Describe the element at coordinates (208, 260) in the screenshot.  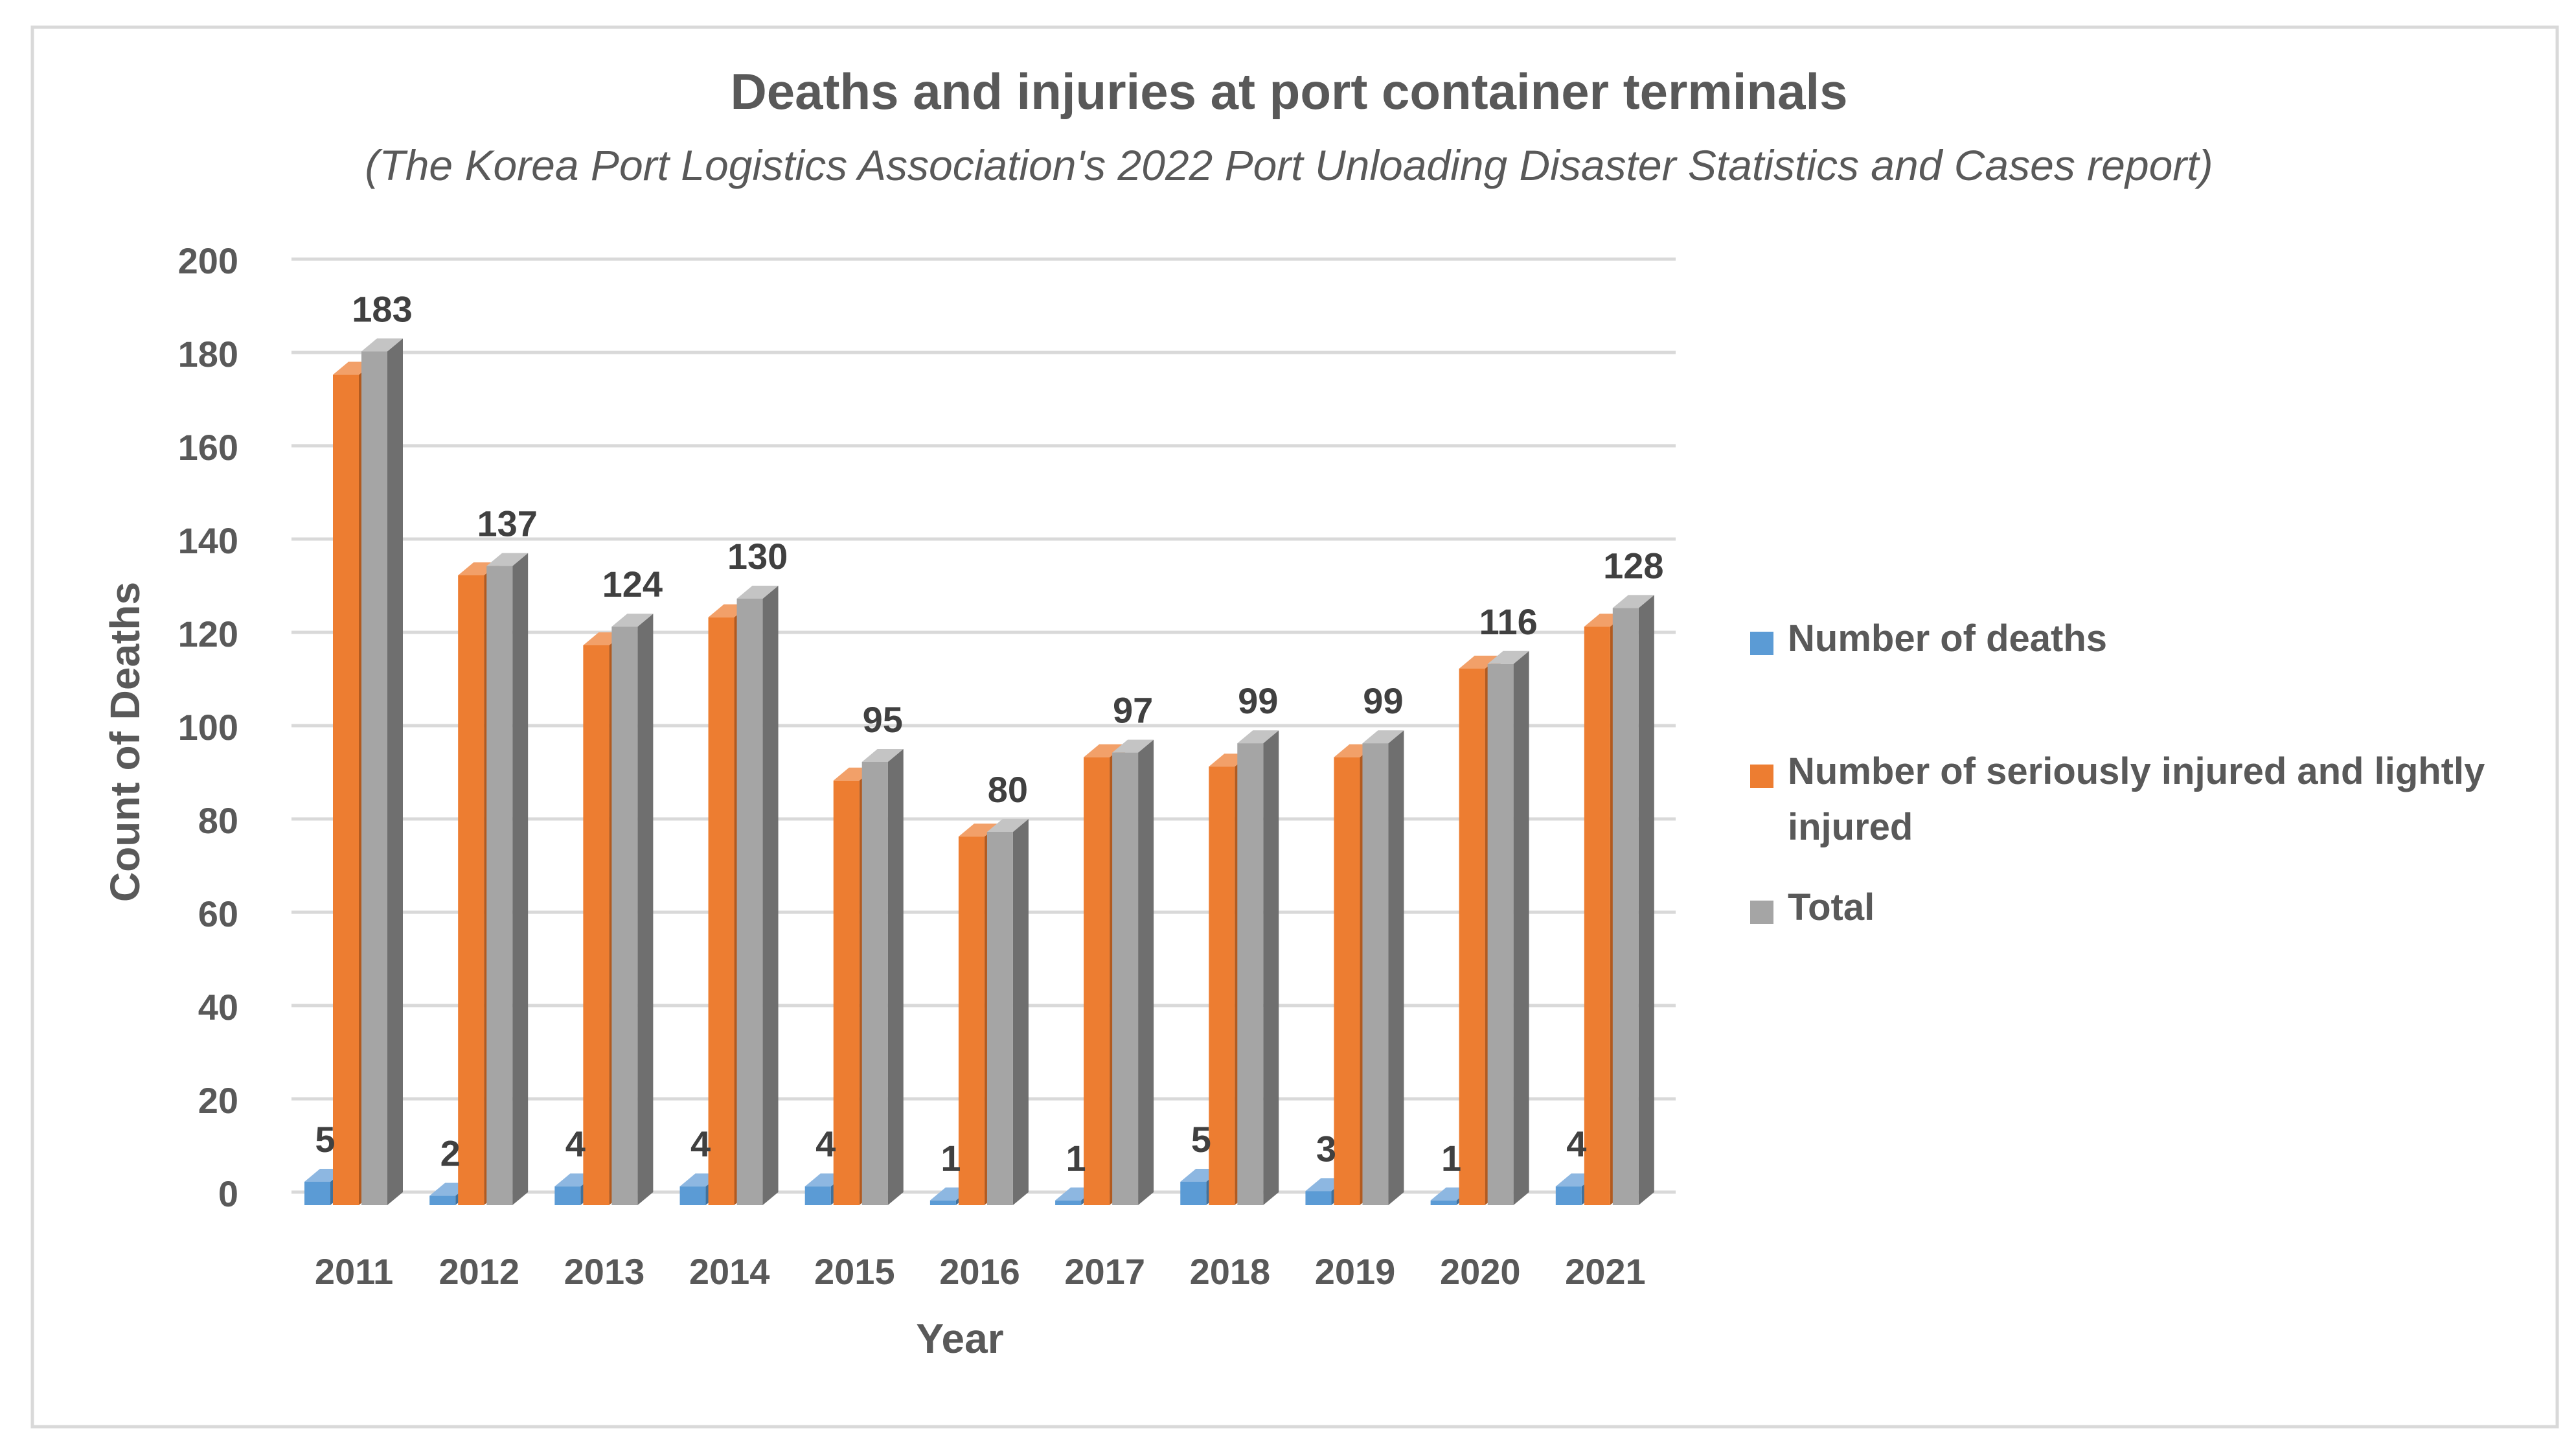
I see `y-tick-label: 200` at that location.